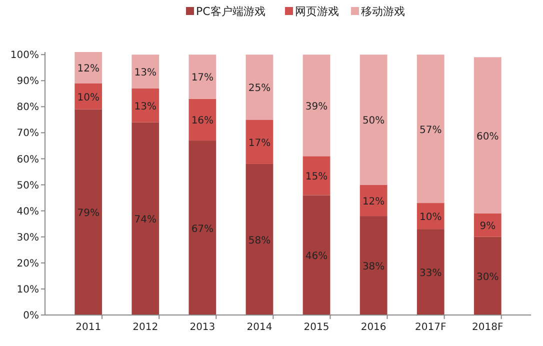  Describe the element at coordinates (231, 11) in the screenshot. I see `legend-label: PC客户端游戏` at that location.